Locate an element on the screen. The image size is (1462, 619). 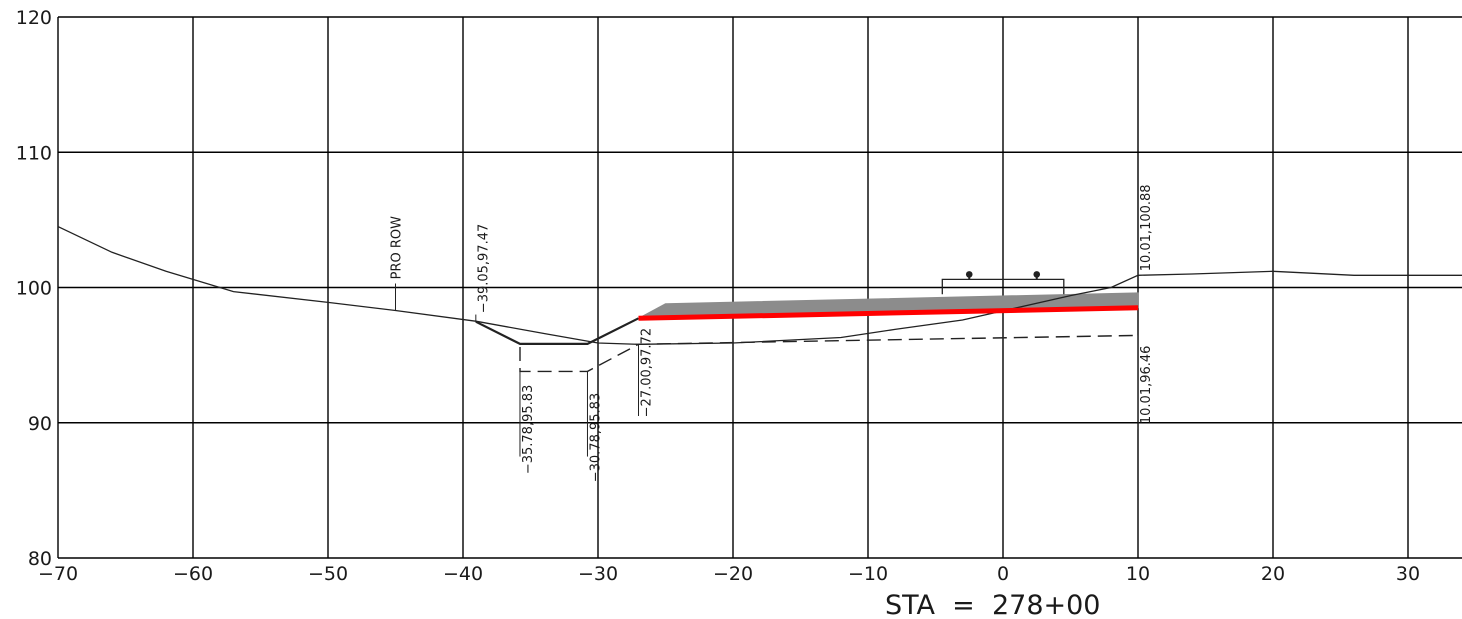
y-tick-label: 80 is located at coordinates (40, 559).